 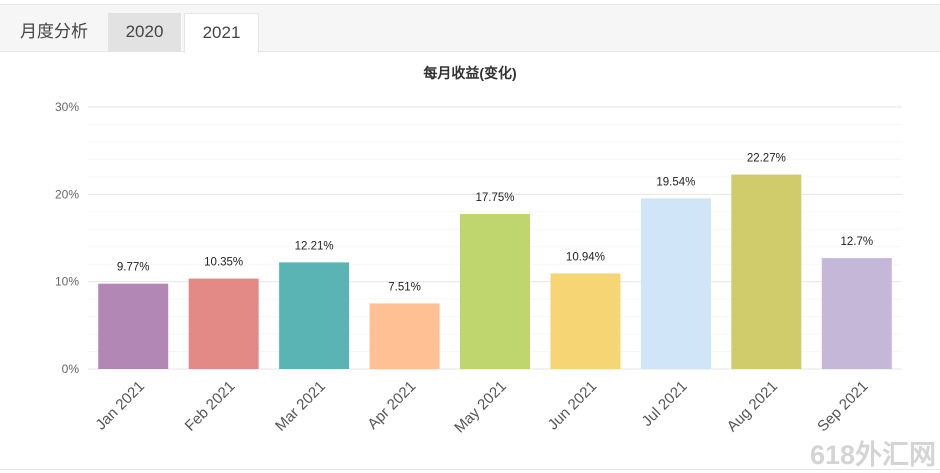 What do you see at coordinates (144, 32) in the screenshot?
I see `tab-2020: 2020` at bounding box center [144, 32].